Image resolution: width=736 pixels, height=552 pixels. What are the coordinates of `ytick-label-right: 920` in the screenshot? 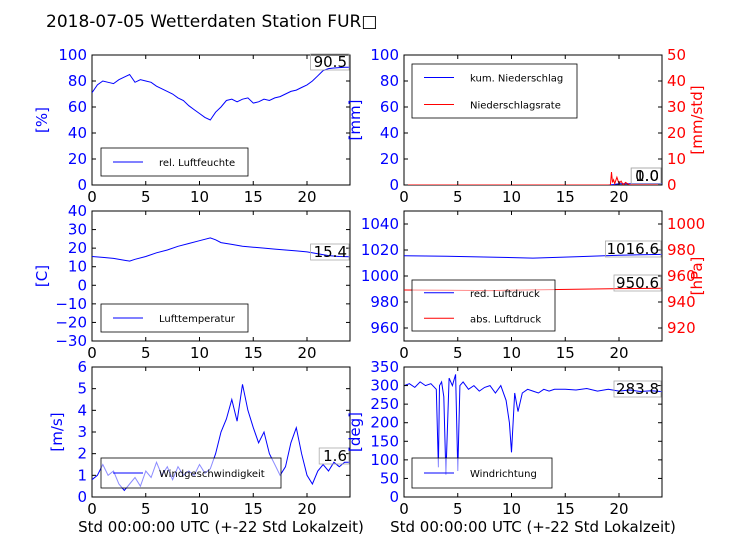 It's located at (681, 328).